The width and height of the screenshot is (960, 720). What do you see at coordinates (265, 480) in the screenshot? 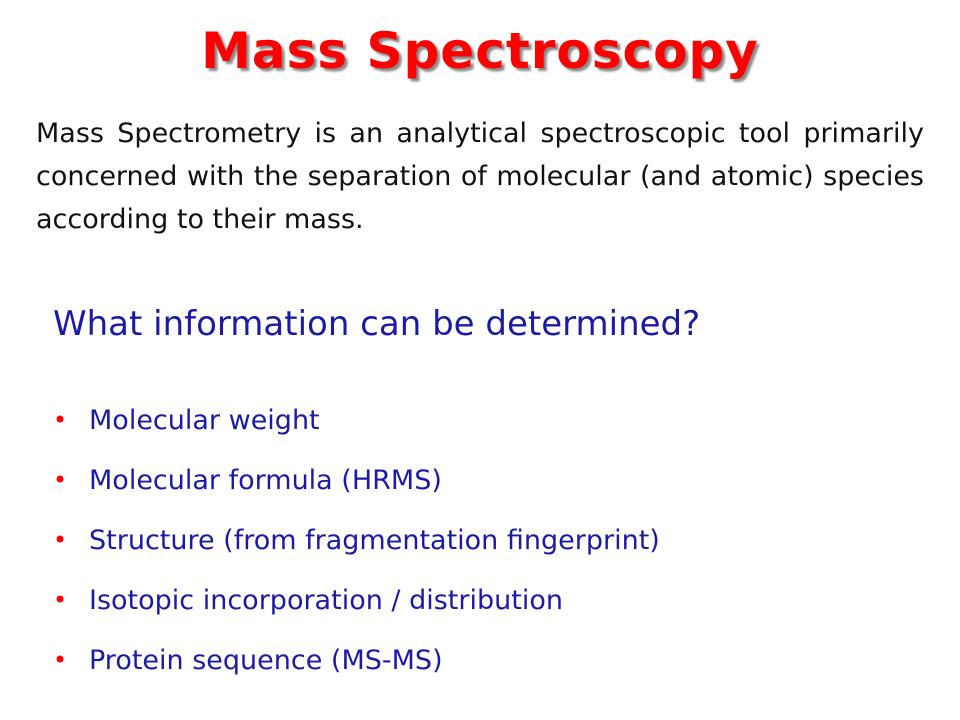
I see `bullet-text: Molecular formula (HRMS)` at bounding box center [265, 480].